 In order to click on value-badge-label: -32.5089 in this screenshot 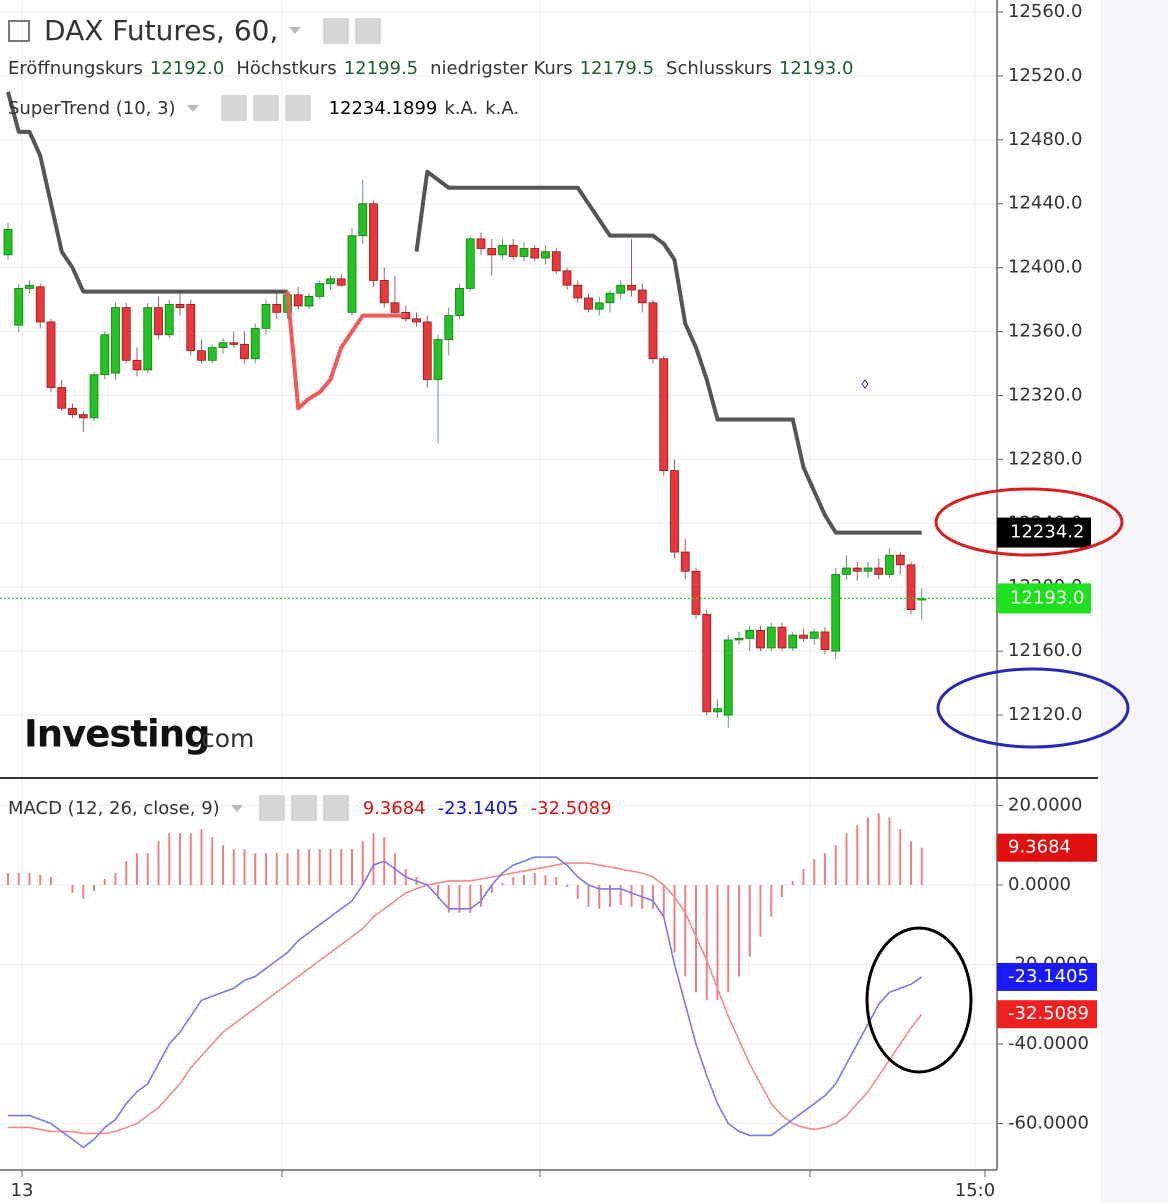, I will do `click(1048, 1013)`.